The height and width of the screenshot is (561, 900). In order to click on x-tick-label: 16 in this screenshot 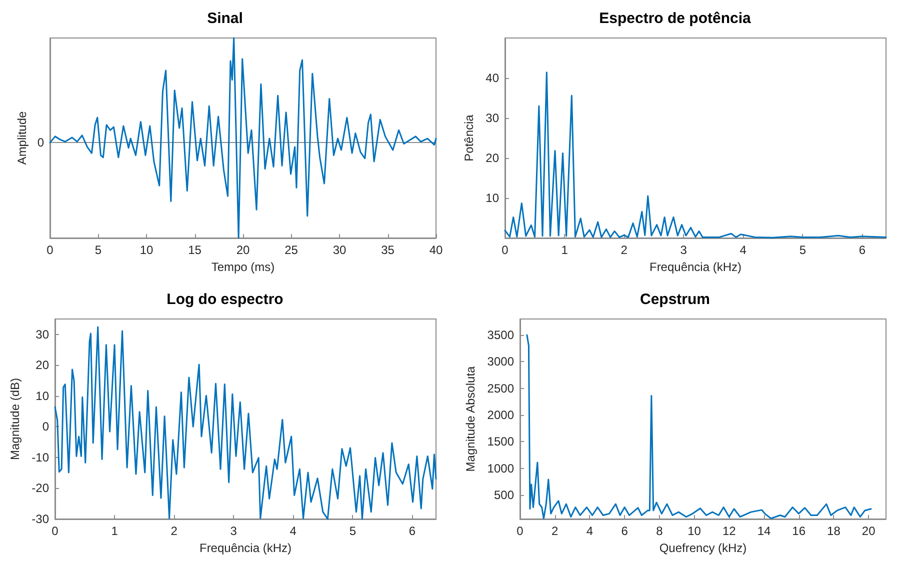, I will do `click(799, 531)`.